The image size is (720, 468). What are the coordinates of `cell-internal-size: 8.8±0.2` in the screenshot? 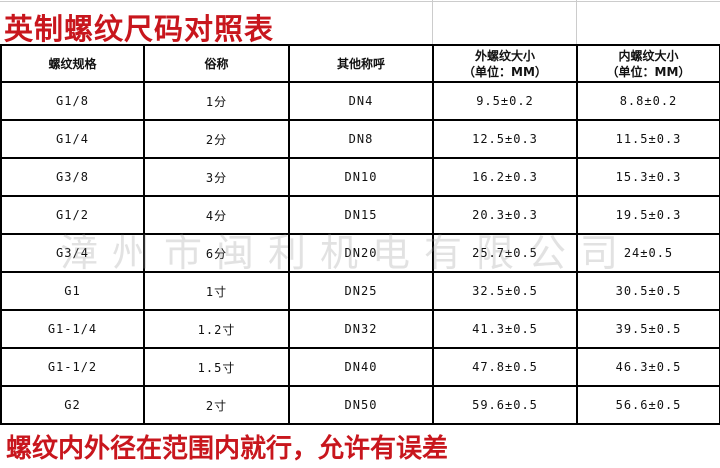 It's located at (648, 101).